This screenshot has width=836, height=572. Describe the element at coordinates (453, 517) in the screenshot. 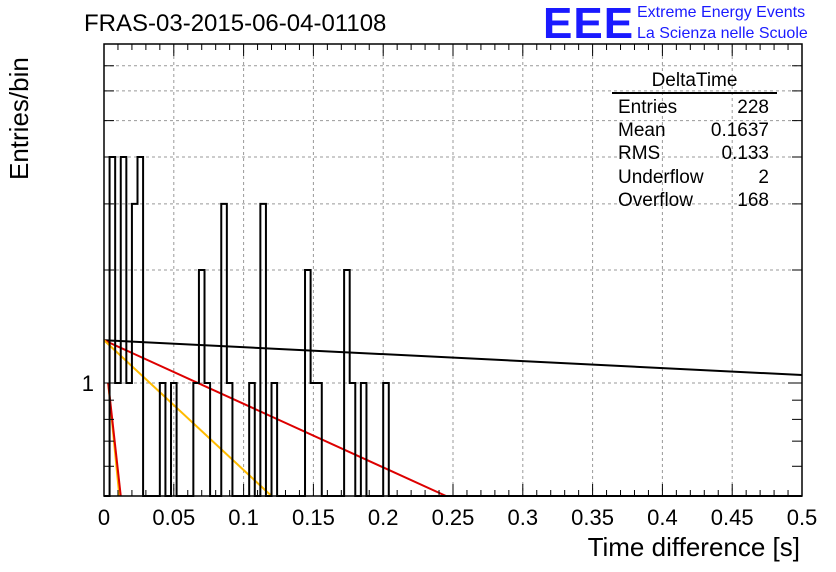

I see `x-tick-label: 0.25` at that location.